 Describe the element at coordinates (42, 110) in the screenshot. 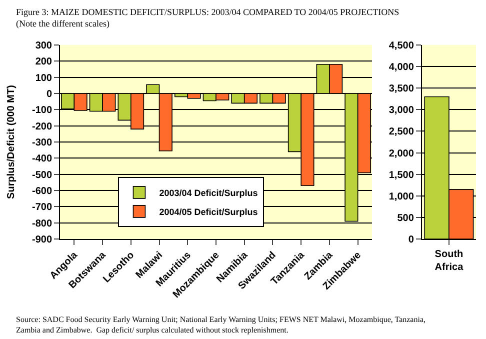

I see `y-tick-label: -100` at that location.